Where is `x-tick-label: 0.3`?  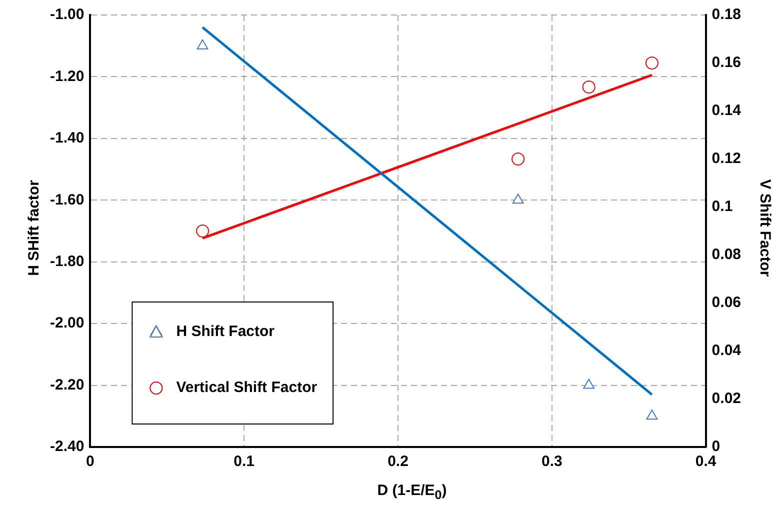
x-tick-label: 0.3 is located at coordinates (551, 461).